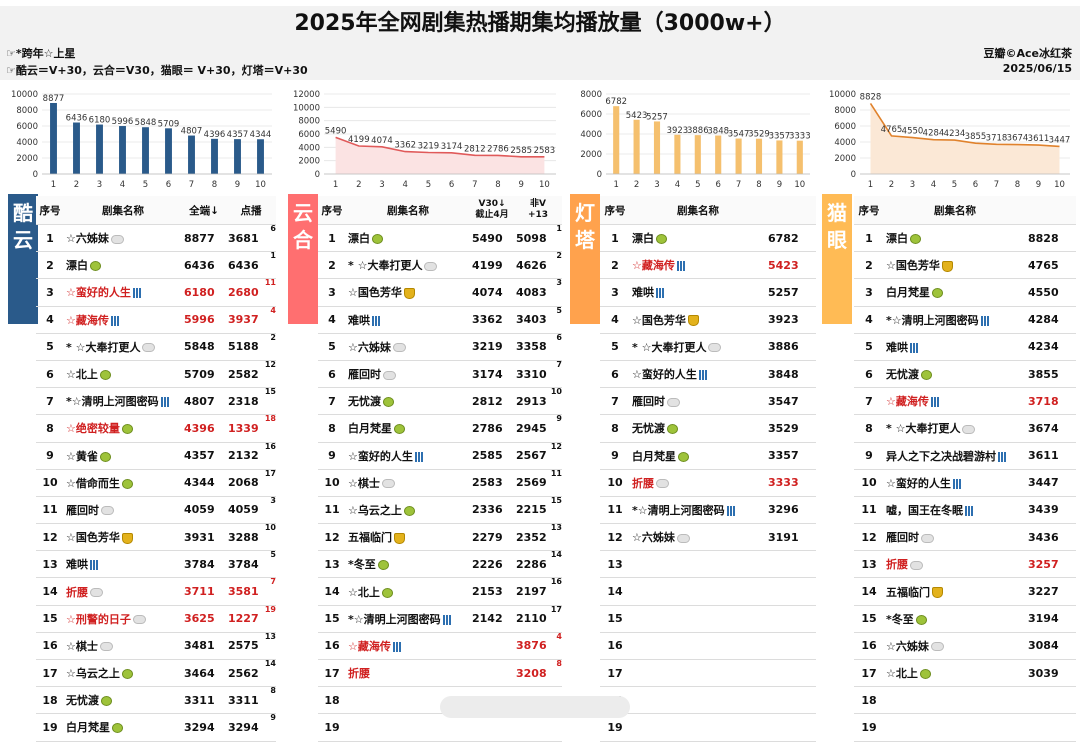 Image resolution: width=1080 pixels, height=742 pixels. What do you see at coordinates (869, 401) in the screenshot?
I see `rank-cell: 7` at bounding box center [869, 401].